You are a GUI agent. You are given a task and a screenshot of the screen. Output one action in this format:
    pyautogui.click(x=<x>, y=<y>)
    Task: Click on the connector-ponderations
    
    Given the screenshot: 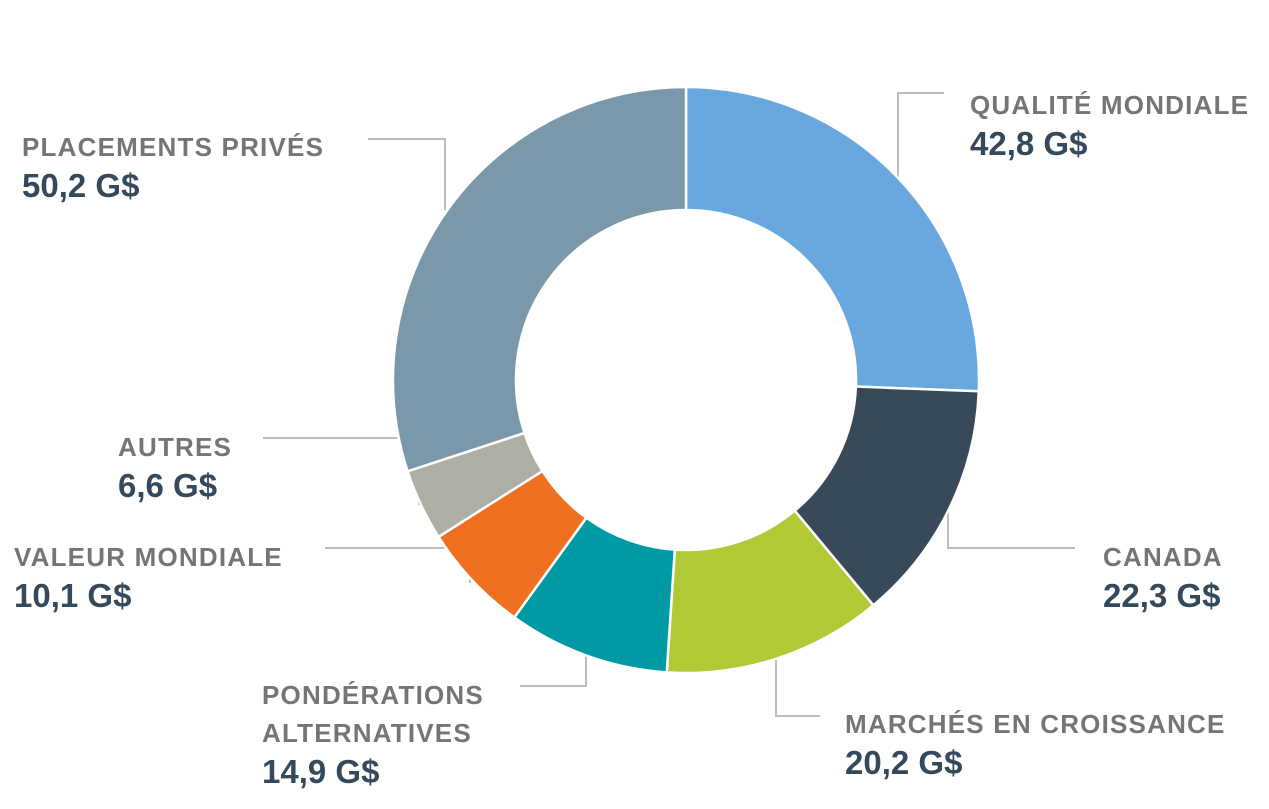 What is the action you would take?
    pyautogui.click(x=553, y=669)
    